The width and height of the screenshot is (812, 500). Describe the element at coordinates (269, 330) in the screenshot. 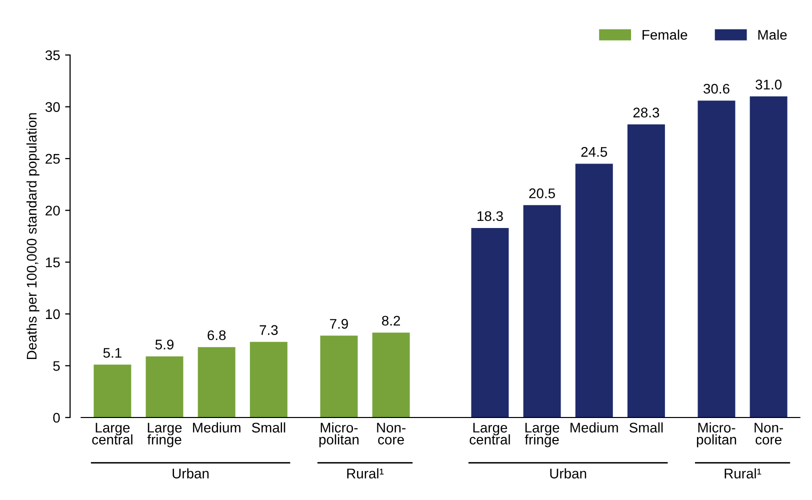

I see `data-label: 7.3` at that location.